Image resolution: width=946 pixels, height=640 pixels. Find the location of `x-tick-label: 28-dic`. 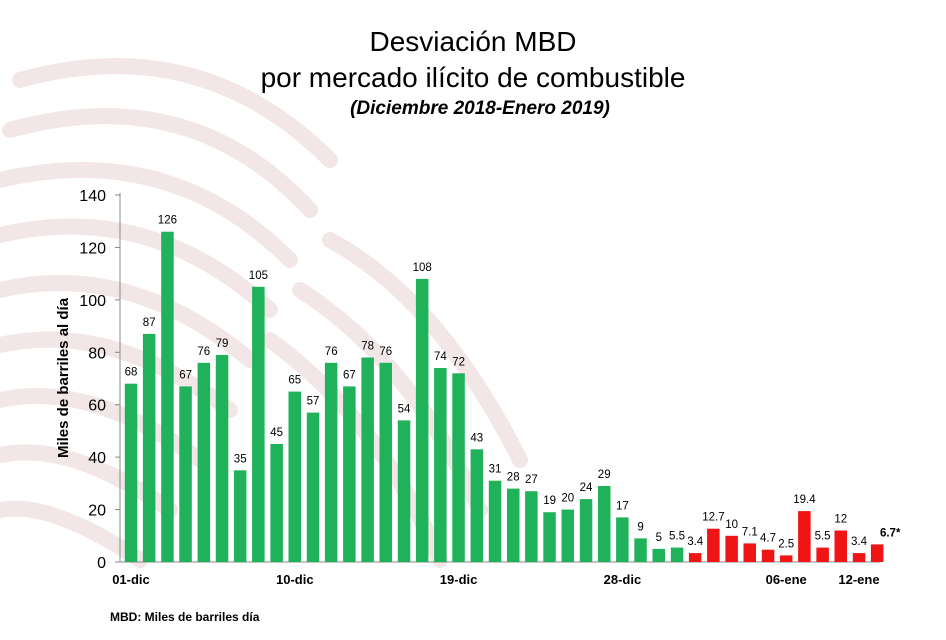

x-tick-label: 28-dic is located at coordinates (623, 579).